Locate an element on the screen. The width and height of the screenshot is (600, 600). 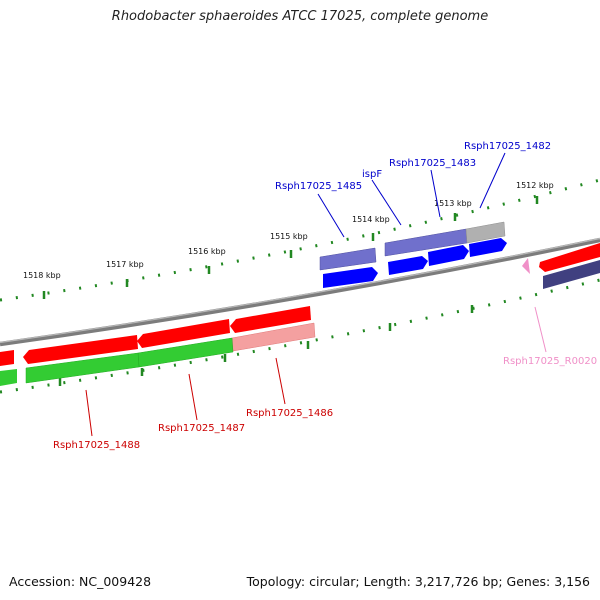
scale-label-1516: 1516 kbp is located at coordinates (207, 251).